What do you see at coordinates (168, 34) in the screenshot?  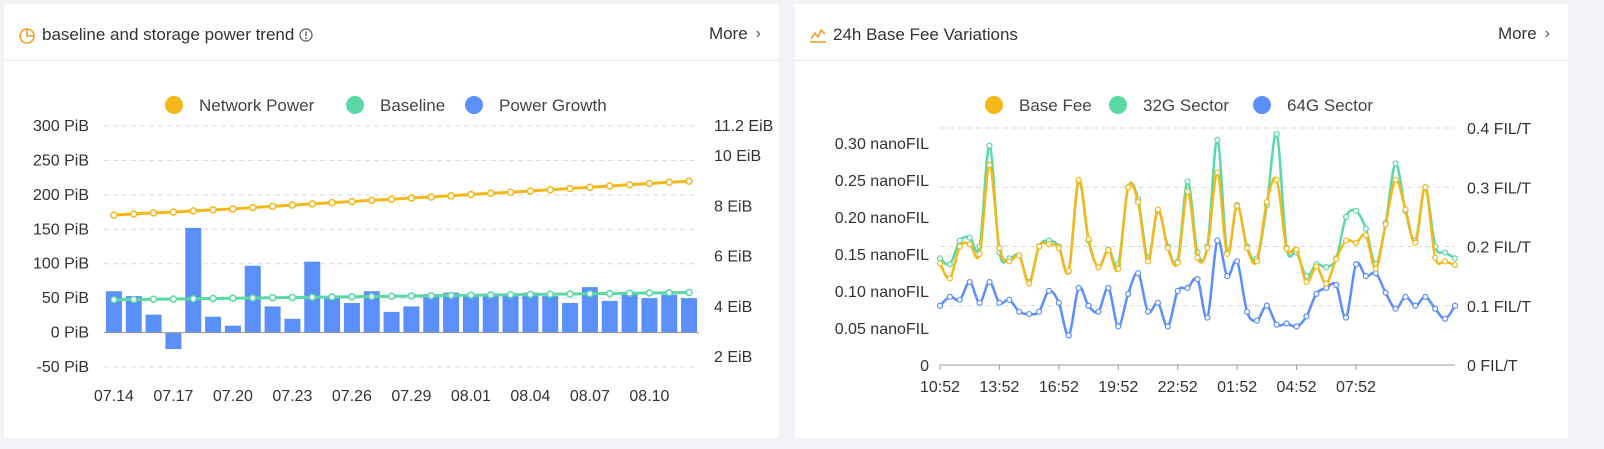 I see `card-title-text: baseline and storage power trend` at bounding box center [168, 34].